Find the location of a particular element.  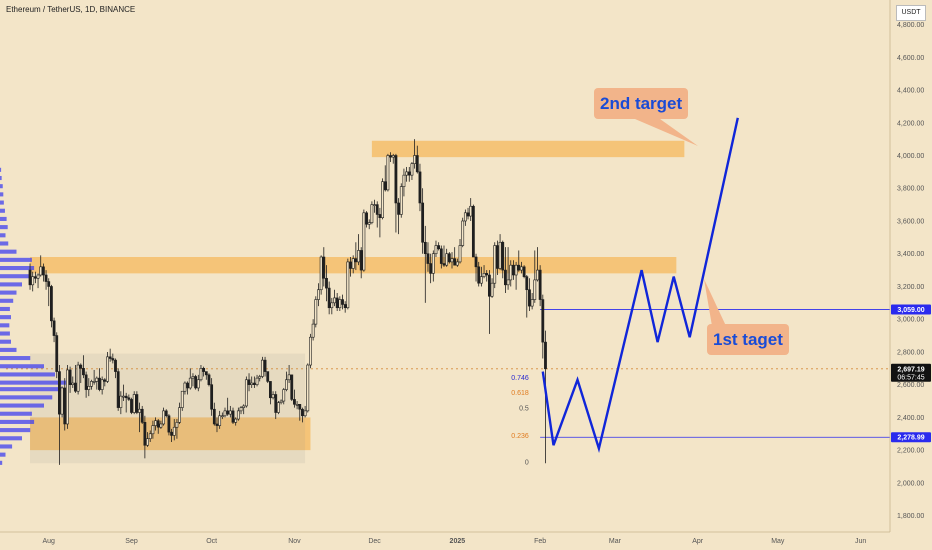

currency-selector: USDT is located at coordinates (911, 13).